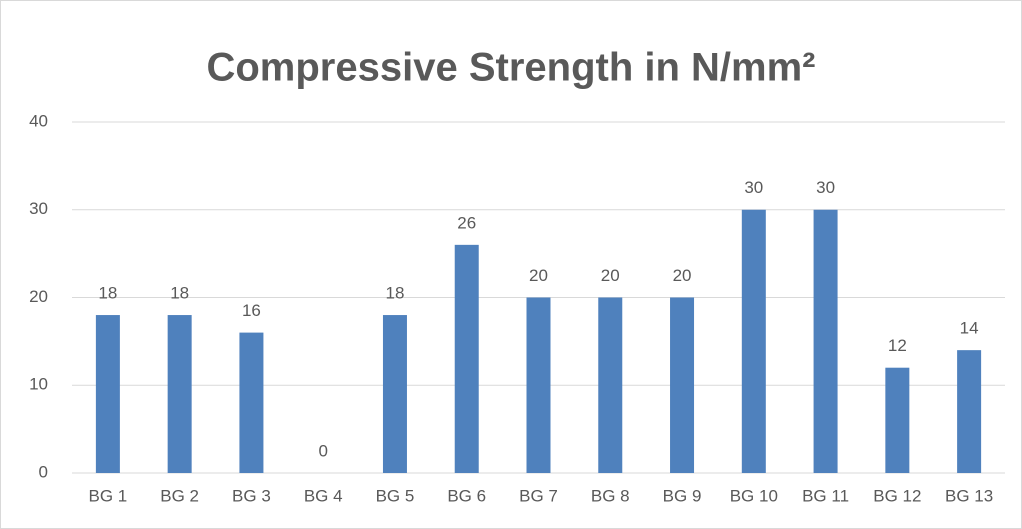  Describe the element at coordinates (38, 208) in the screenshot. I see `y-tick-label: 30` at that location.